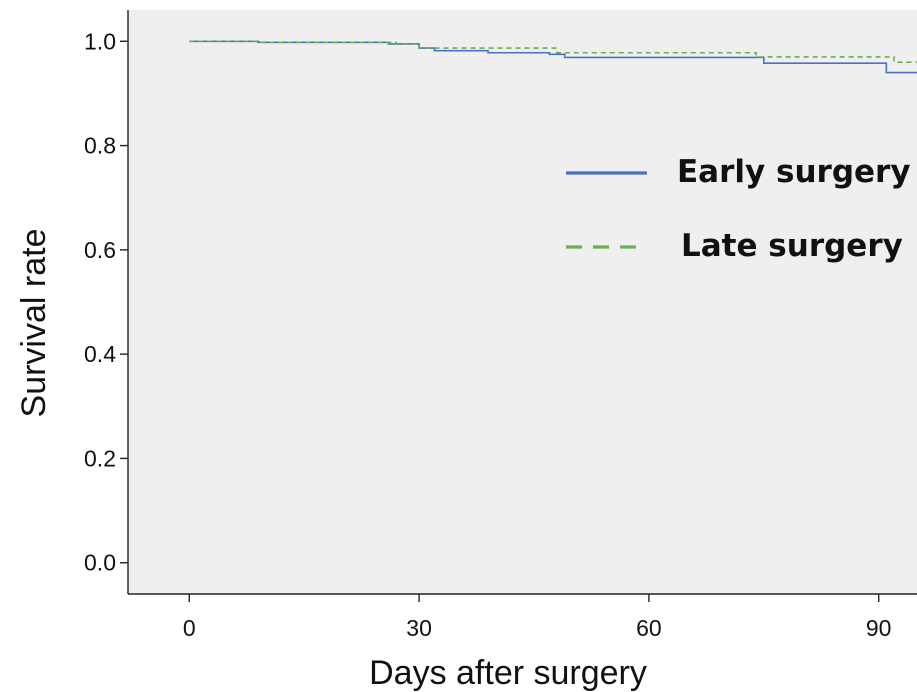  Describe the element at coordinates (189, 628) in the screenshot. I see `x-tick-label: 0` at that location.